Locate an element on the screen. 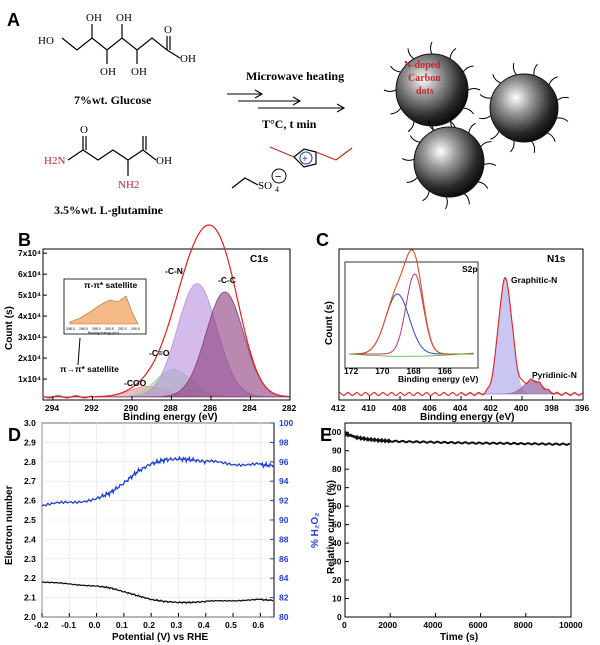  inset-tick-label: 168 is located at coordinates (414, 371).